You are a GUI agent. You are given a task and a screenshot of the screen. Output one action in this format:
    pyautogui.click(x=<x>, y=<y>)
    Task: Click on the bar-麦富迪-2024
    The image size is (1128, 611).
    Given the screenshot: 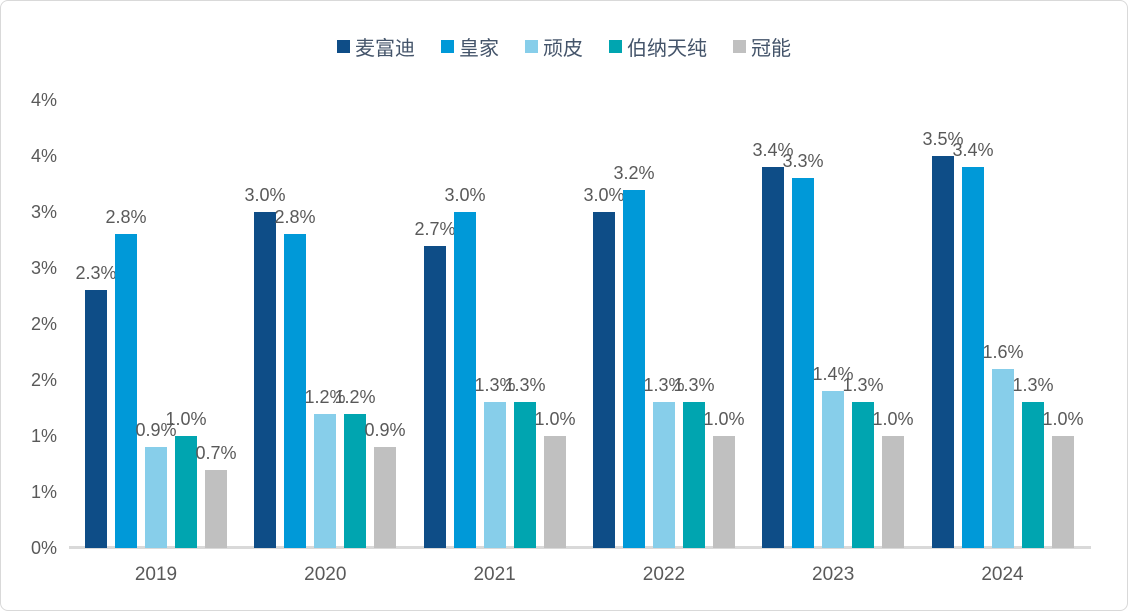 What is the action you would take?
    pyautogui.click(x=943, y=352)
    